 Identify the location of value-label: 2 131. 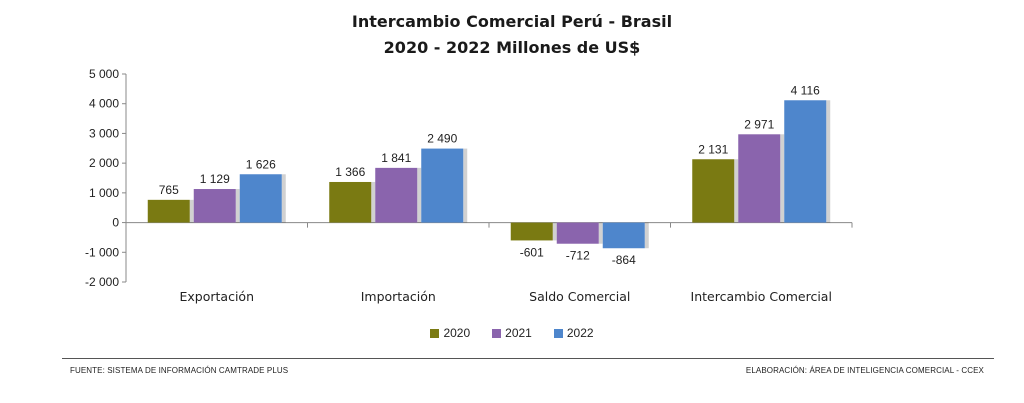
(713, 149).